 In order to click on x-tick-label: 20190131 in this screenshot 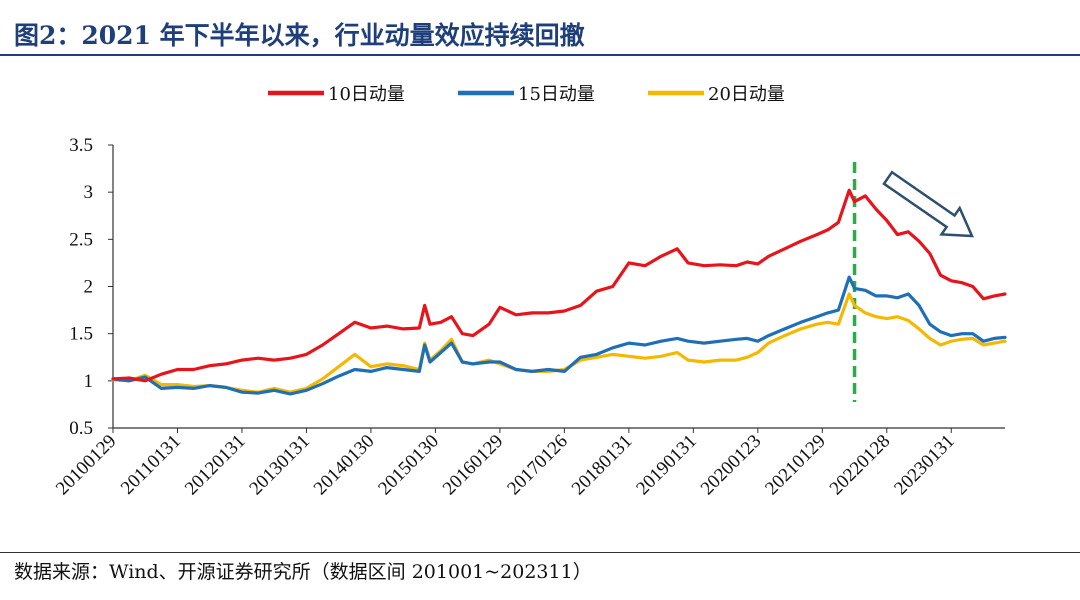, I will do `click(666, 465)`.